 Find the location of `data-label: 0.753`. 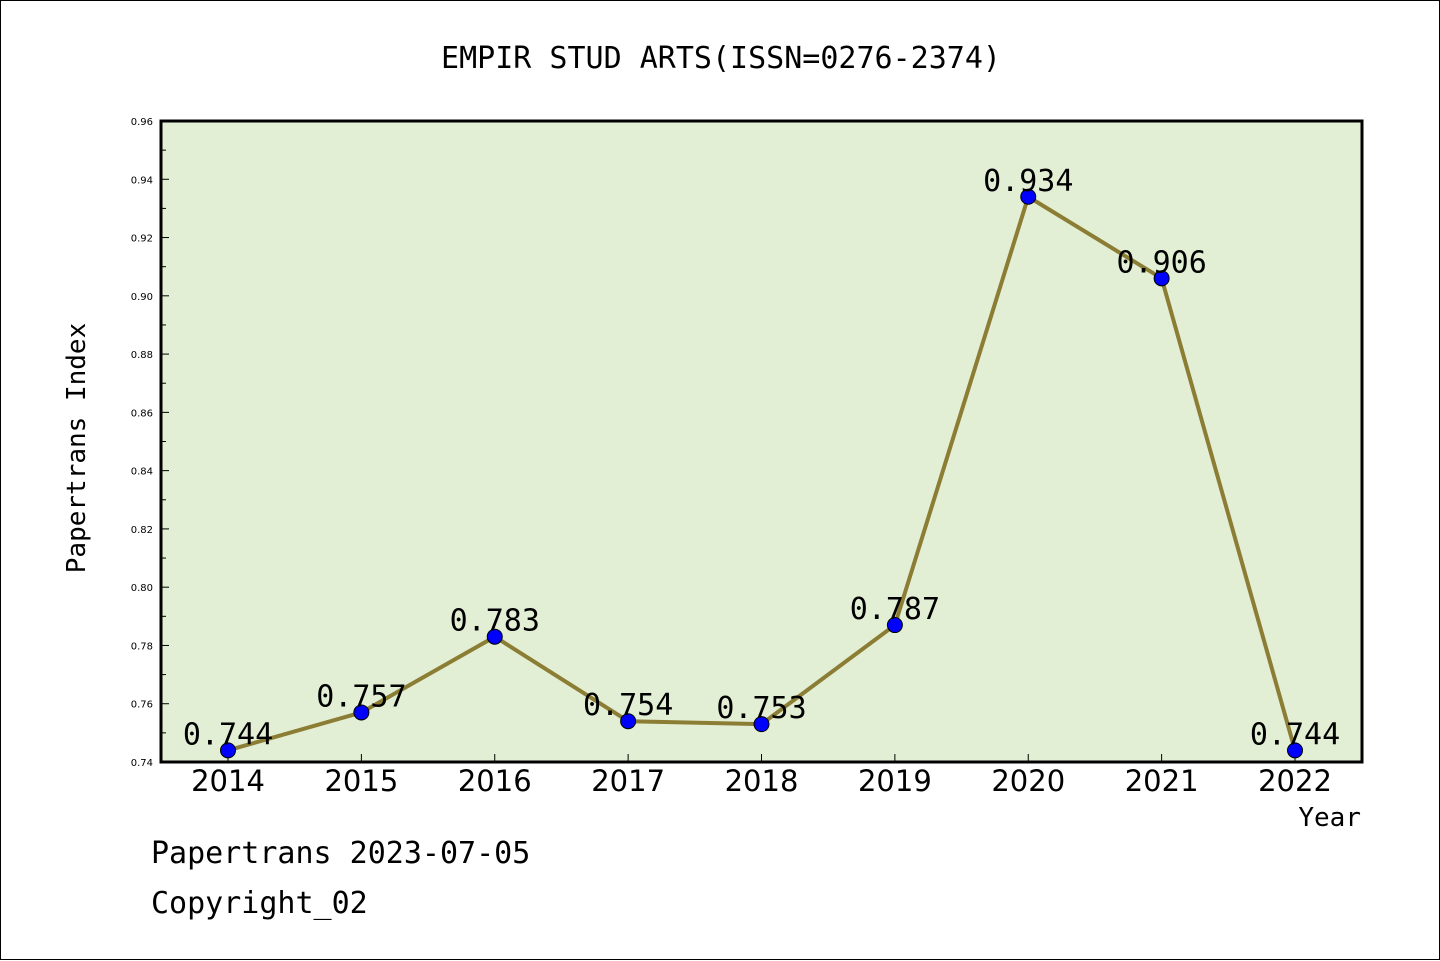

data-label: 0.753 is located at coordinates (761, 708).